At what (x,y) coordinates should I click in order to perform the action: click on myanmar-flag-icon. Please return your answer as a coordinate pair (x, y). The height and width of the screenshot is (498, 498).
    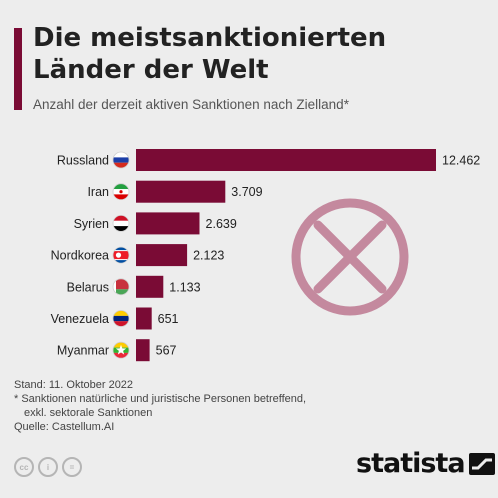
    Looking at the image, I should click on (121, 350).